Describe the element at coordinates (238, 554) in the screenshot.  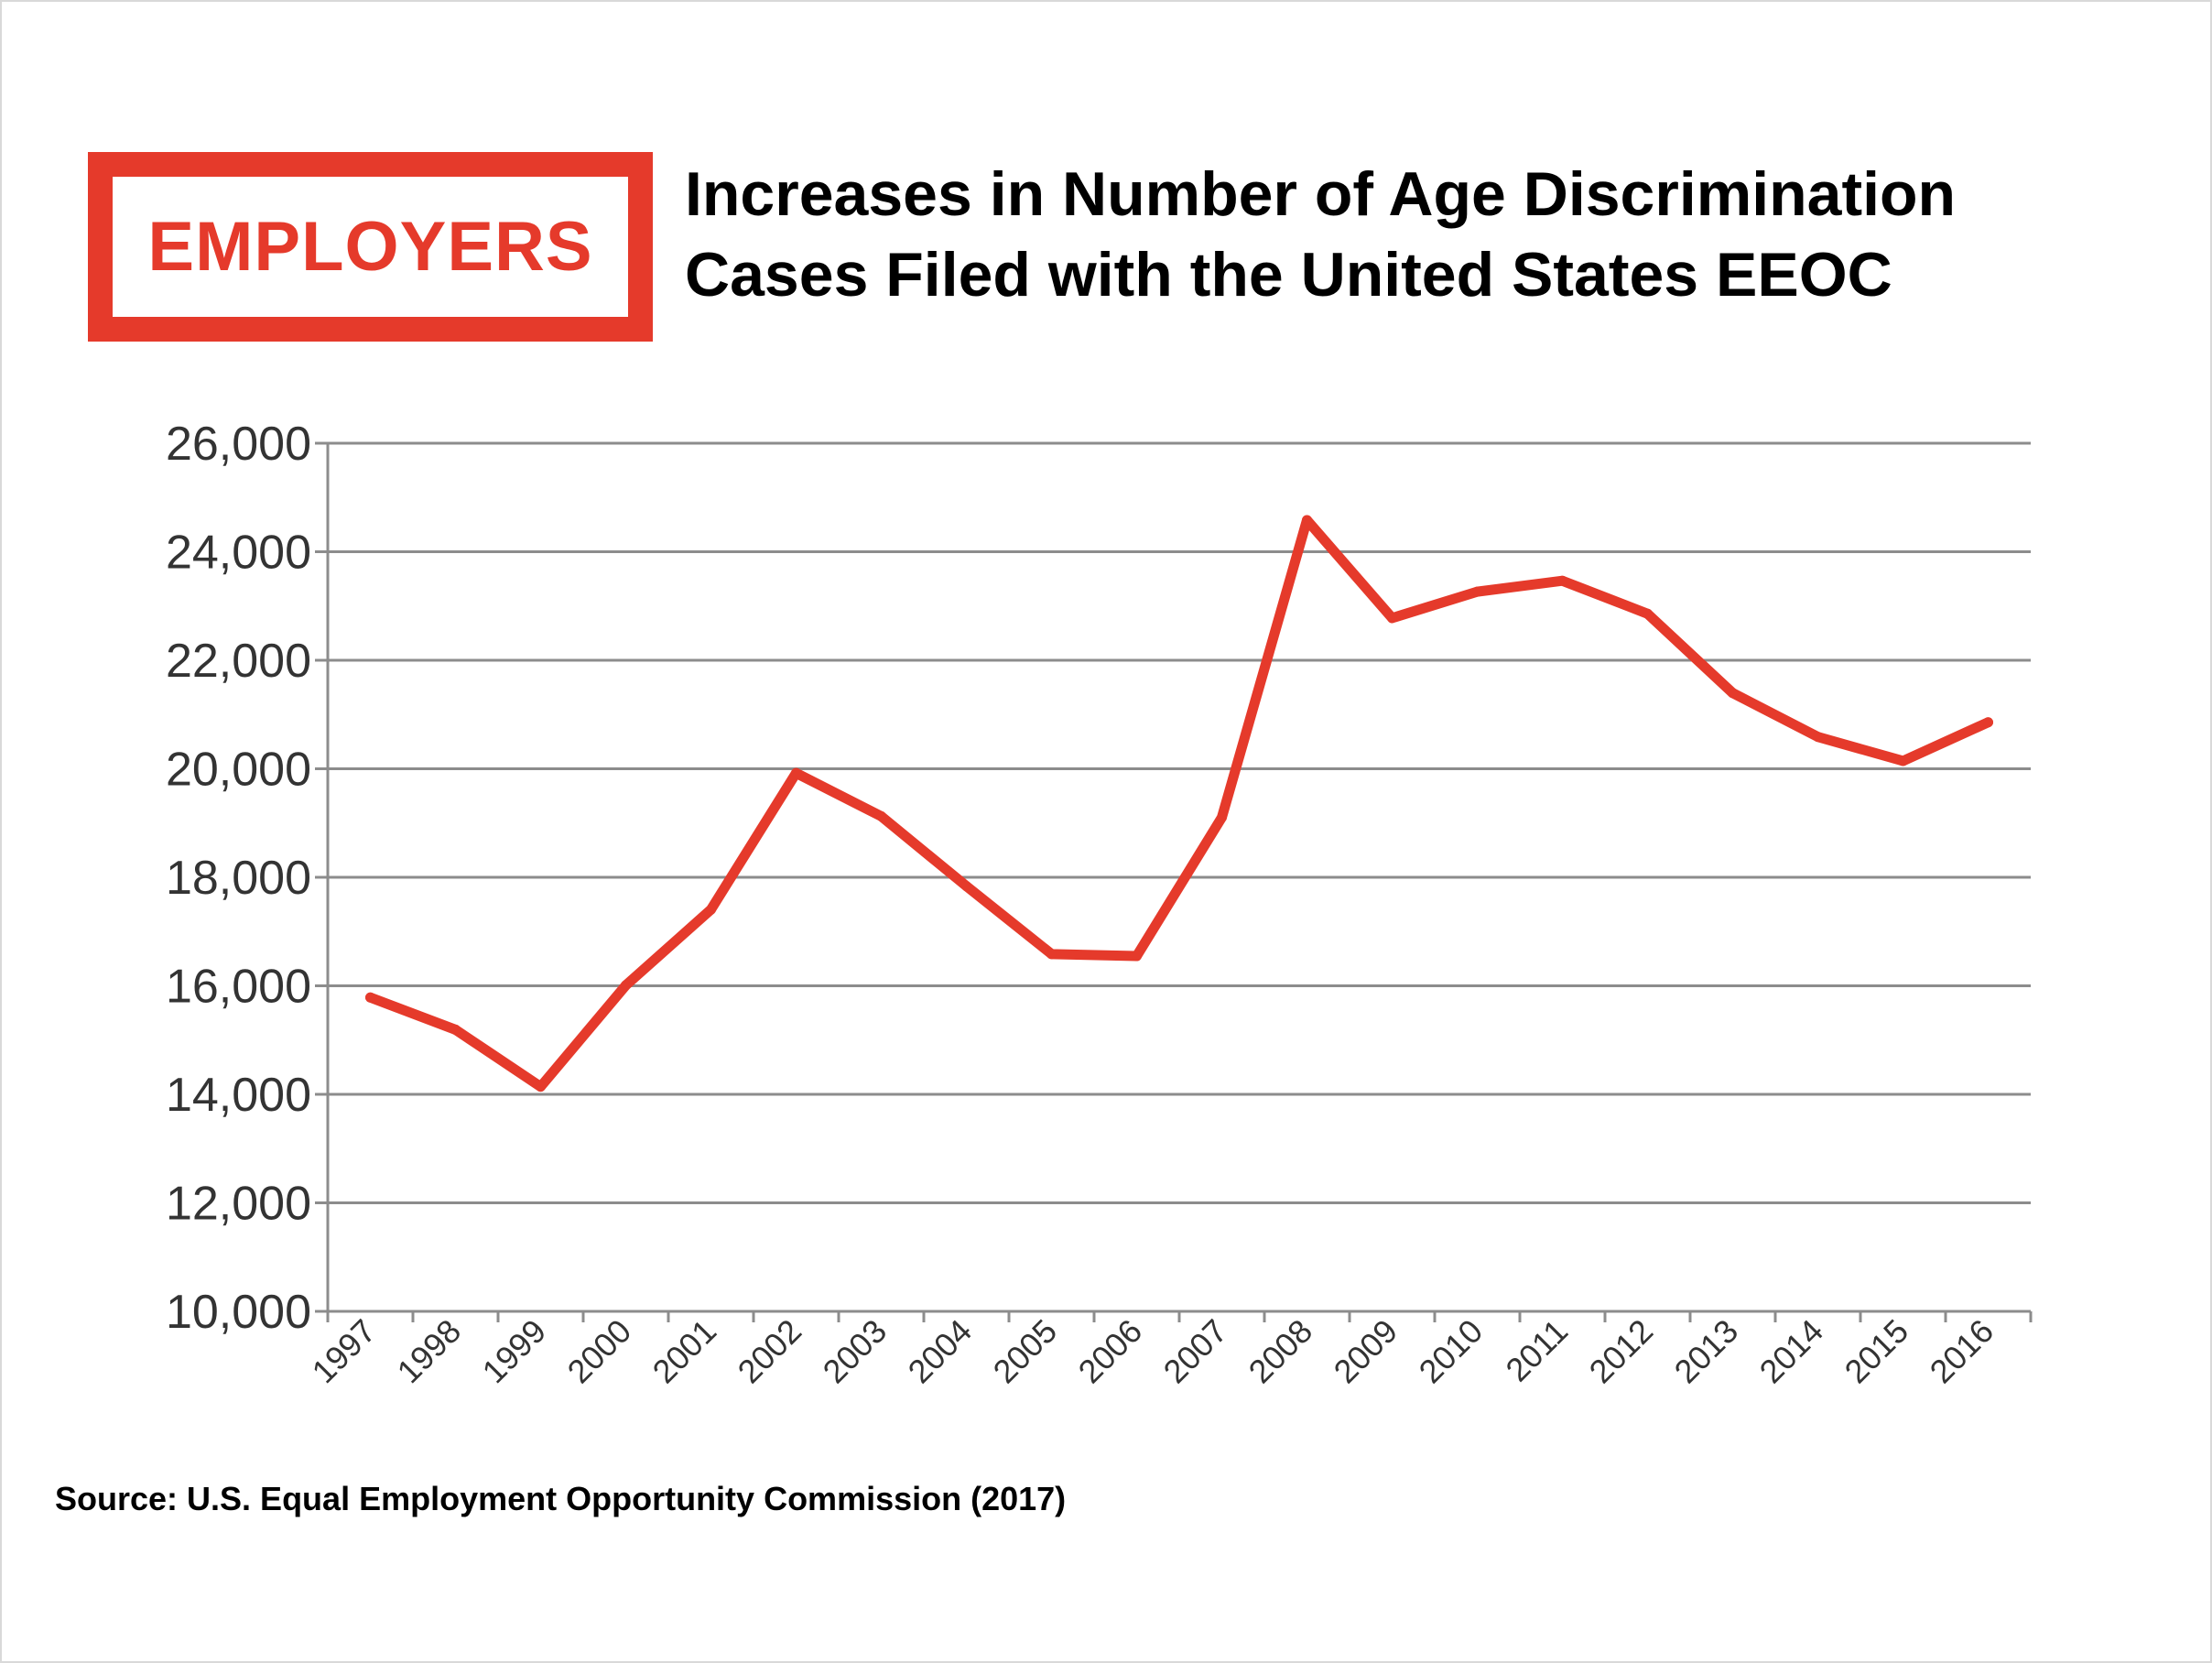
I see `y-tick-label: 24,000` at that location.